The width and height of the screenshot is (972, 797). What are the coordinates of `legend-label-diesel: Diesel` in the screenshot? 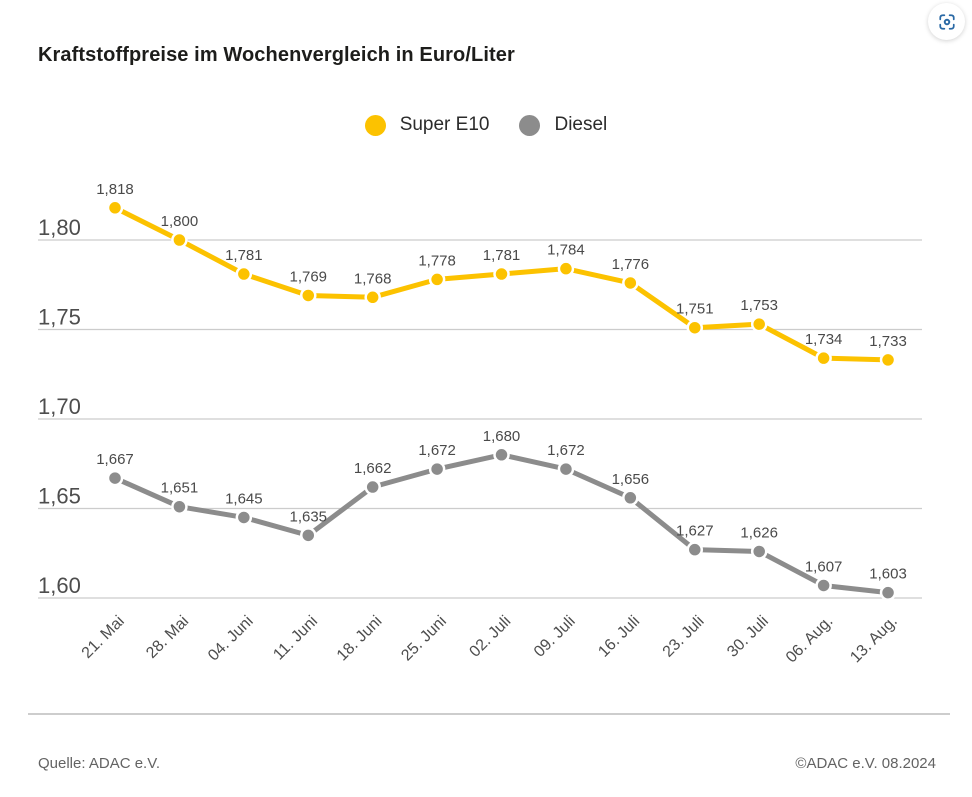 It's located at (581, 124).